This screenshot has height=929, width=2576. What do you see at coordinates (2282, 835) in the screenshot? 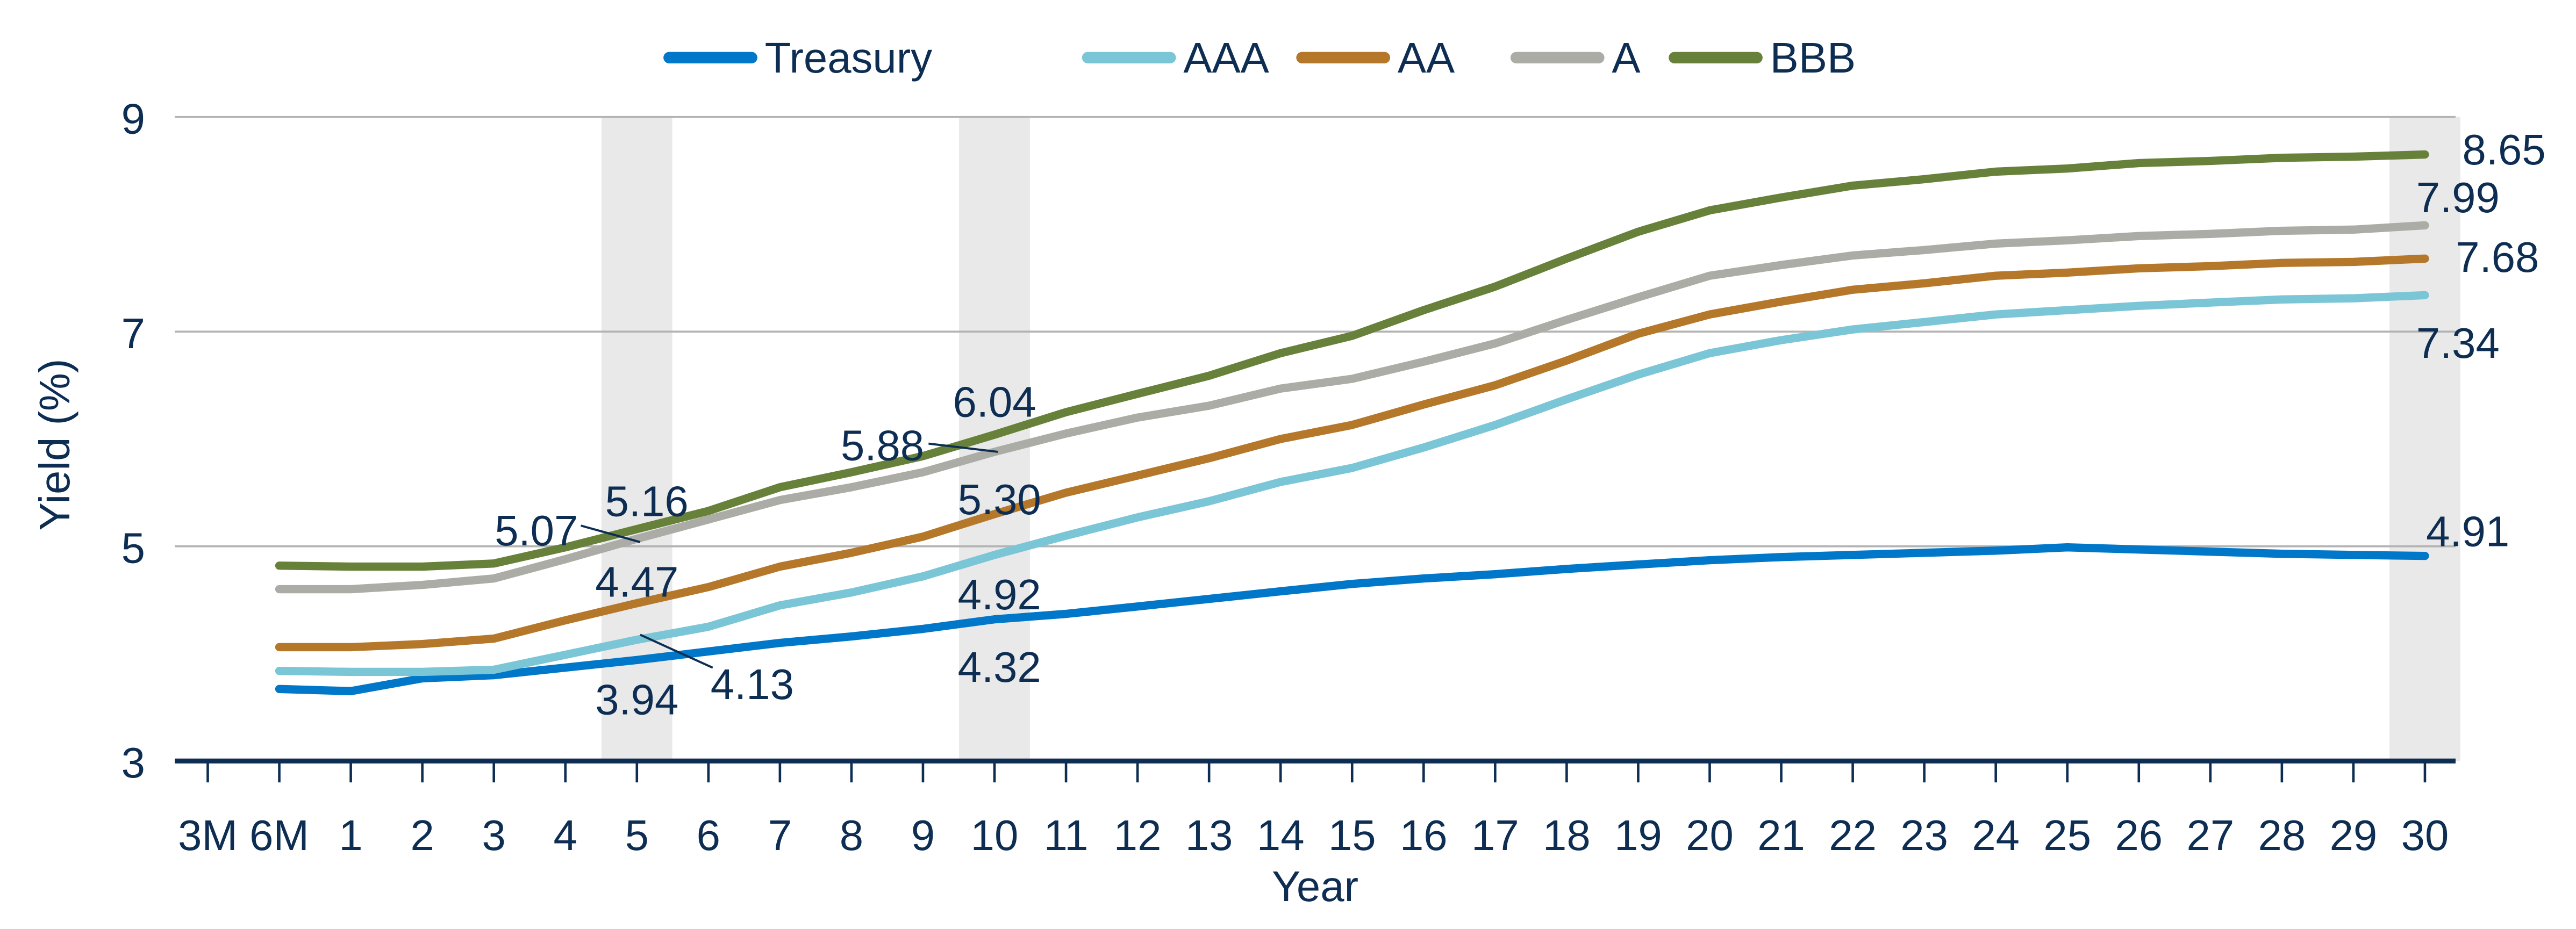
I see `x-tick-label: 28` at bounding box center [2282, 835].